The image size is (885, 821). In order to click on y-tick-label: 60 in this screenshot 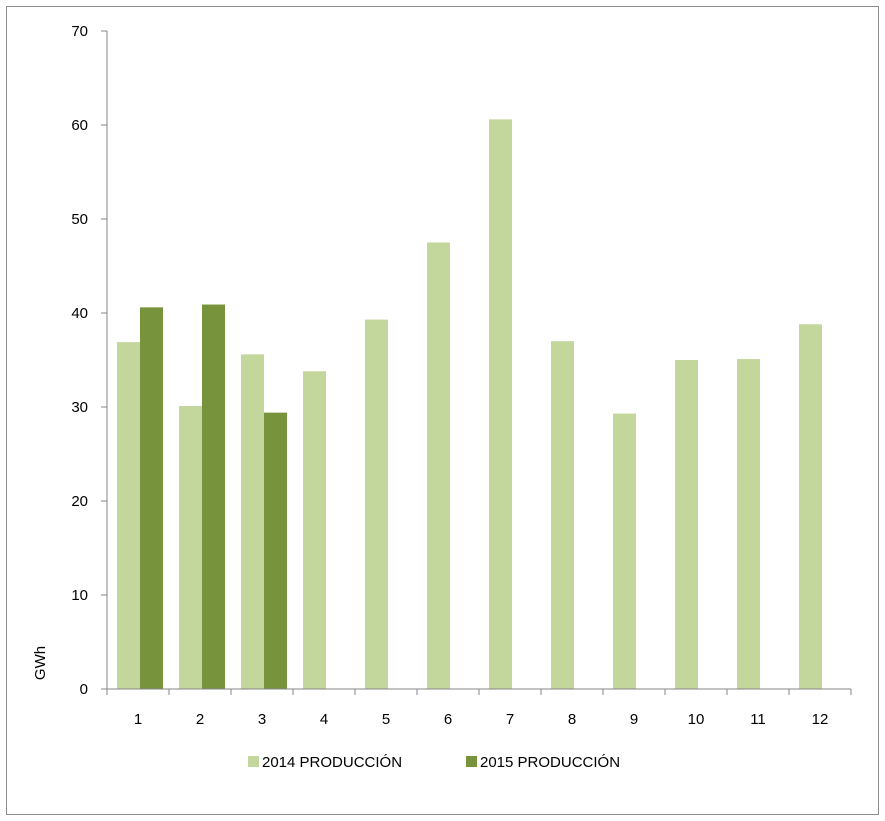, I will do `click(79, 125)`.